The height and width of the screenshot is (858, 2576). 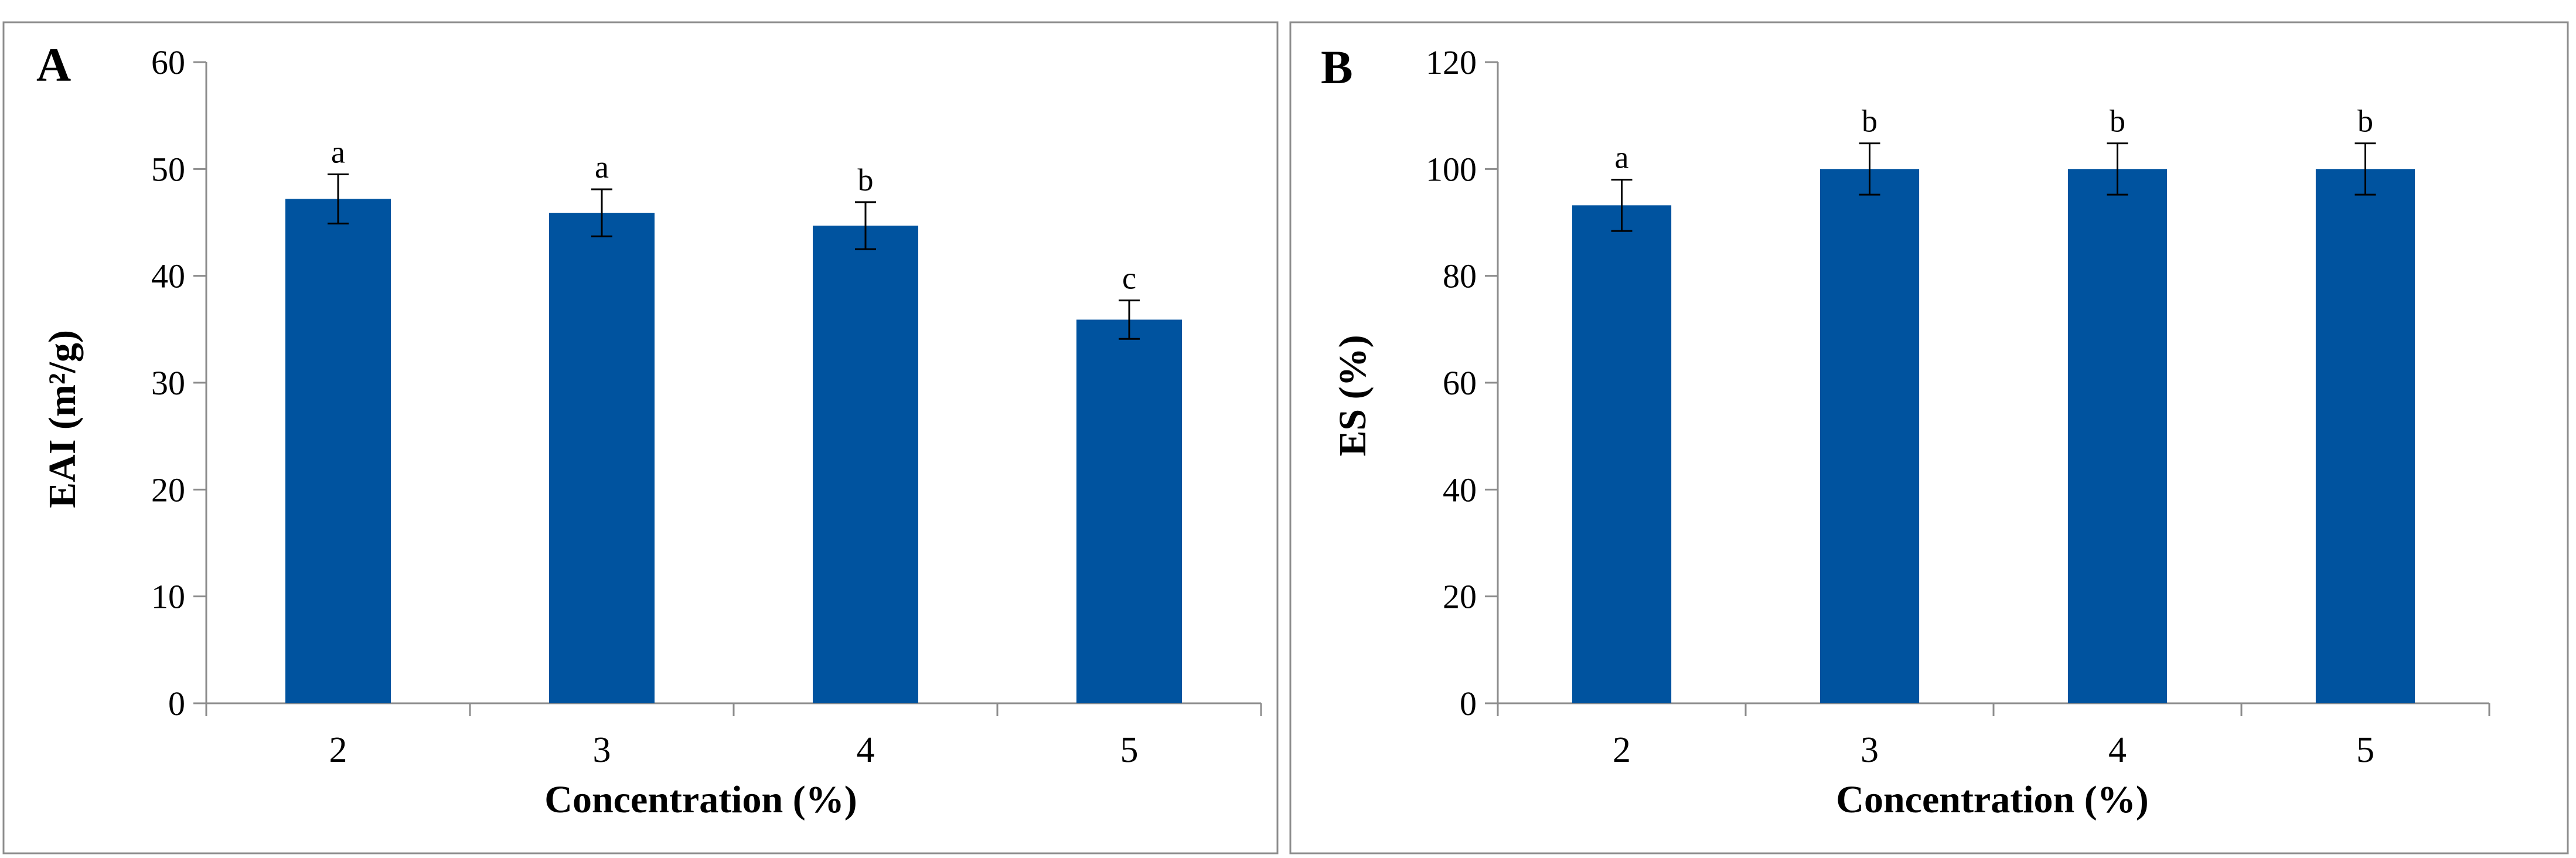 I want to click on panel-a-y-tick-label: 50, so click(x=168, y=169).